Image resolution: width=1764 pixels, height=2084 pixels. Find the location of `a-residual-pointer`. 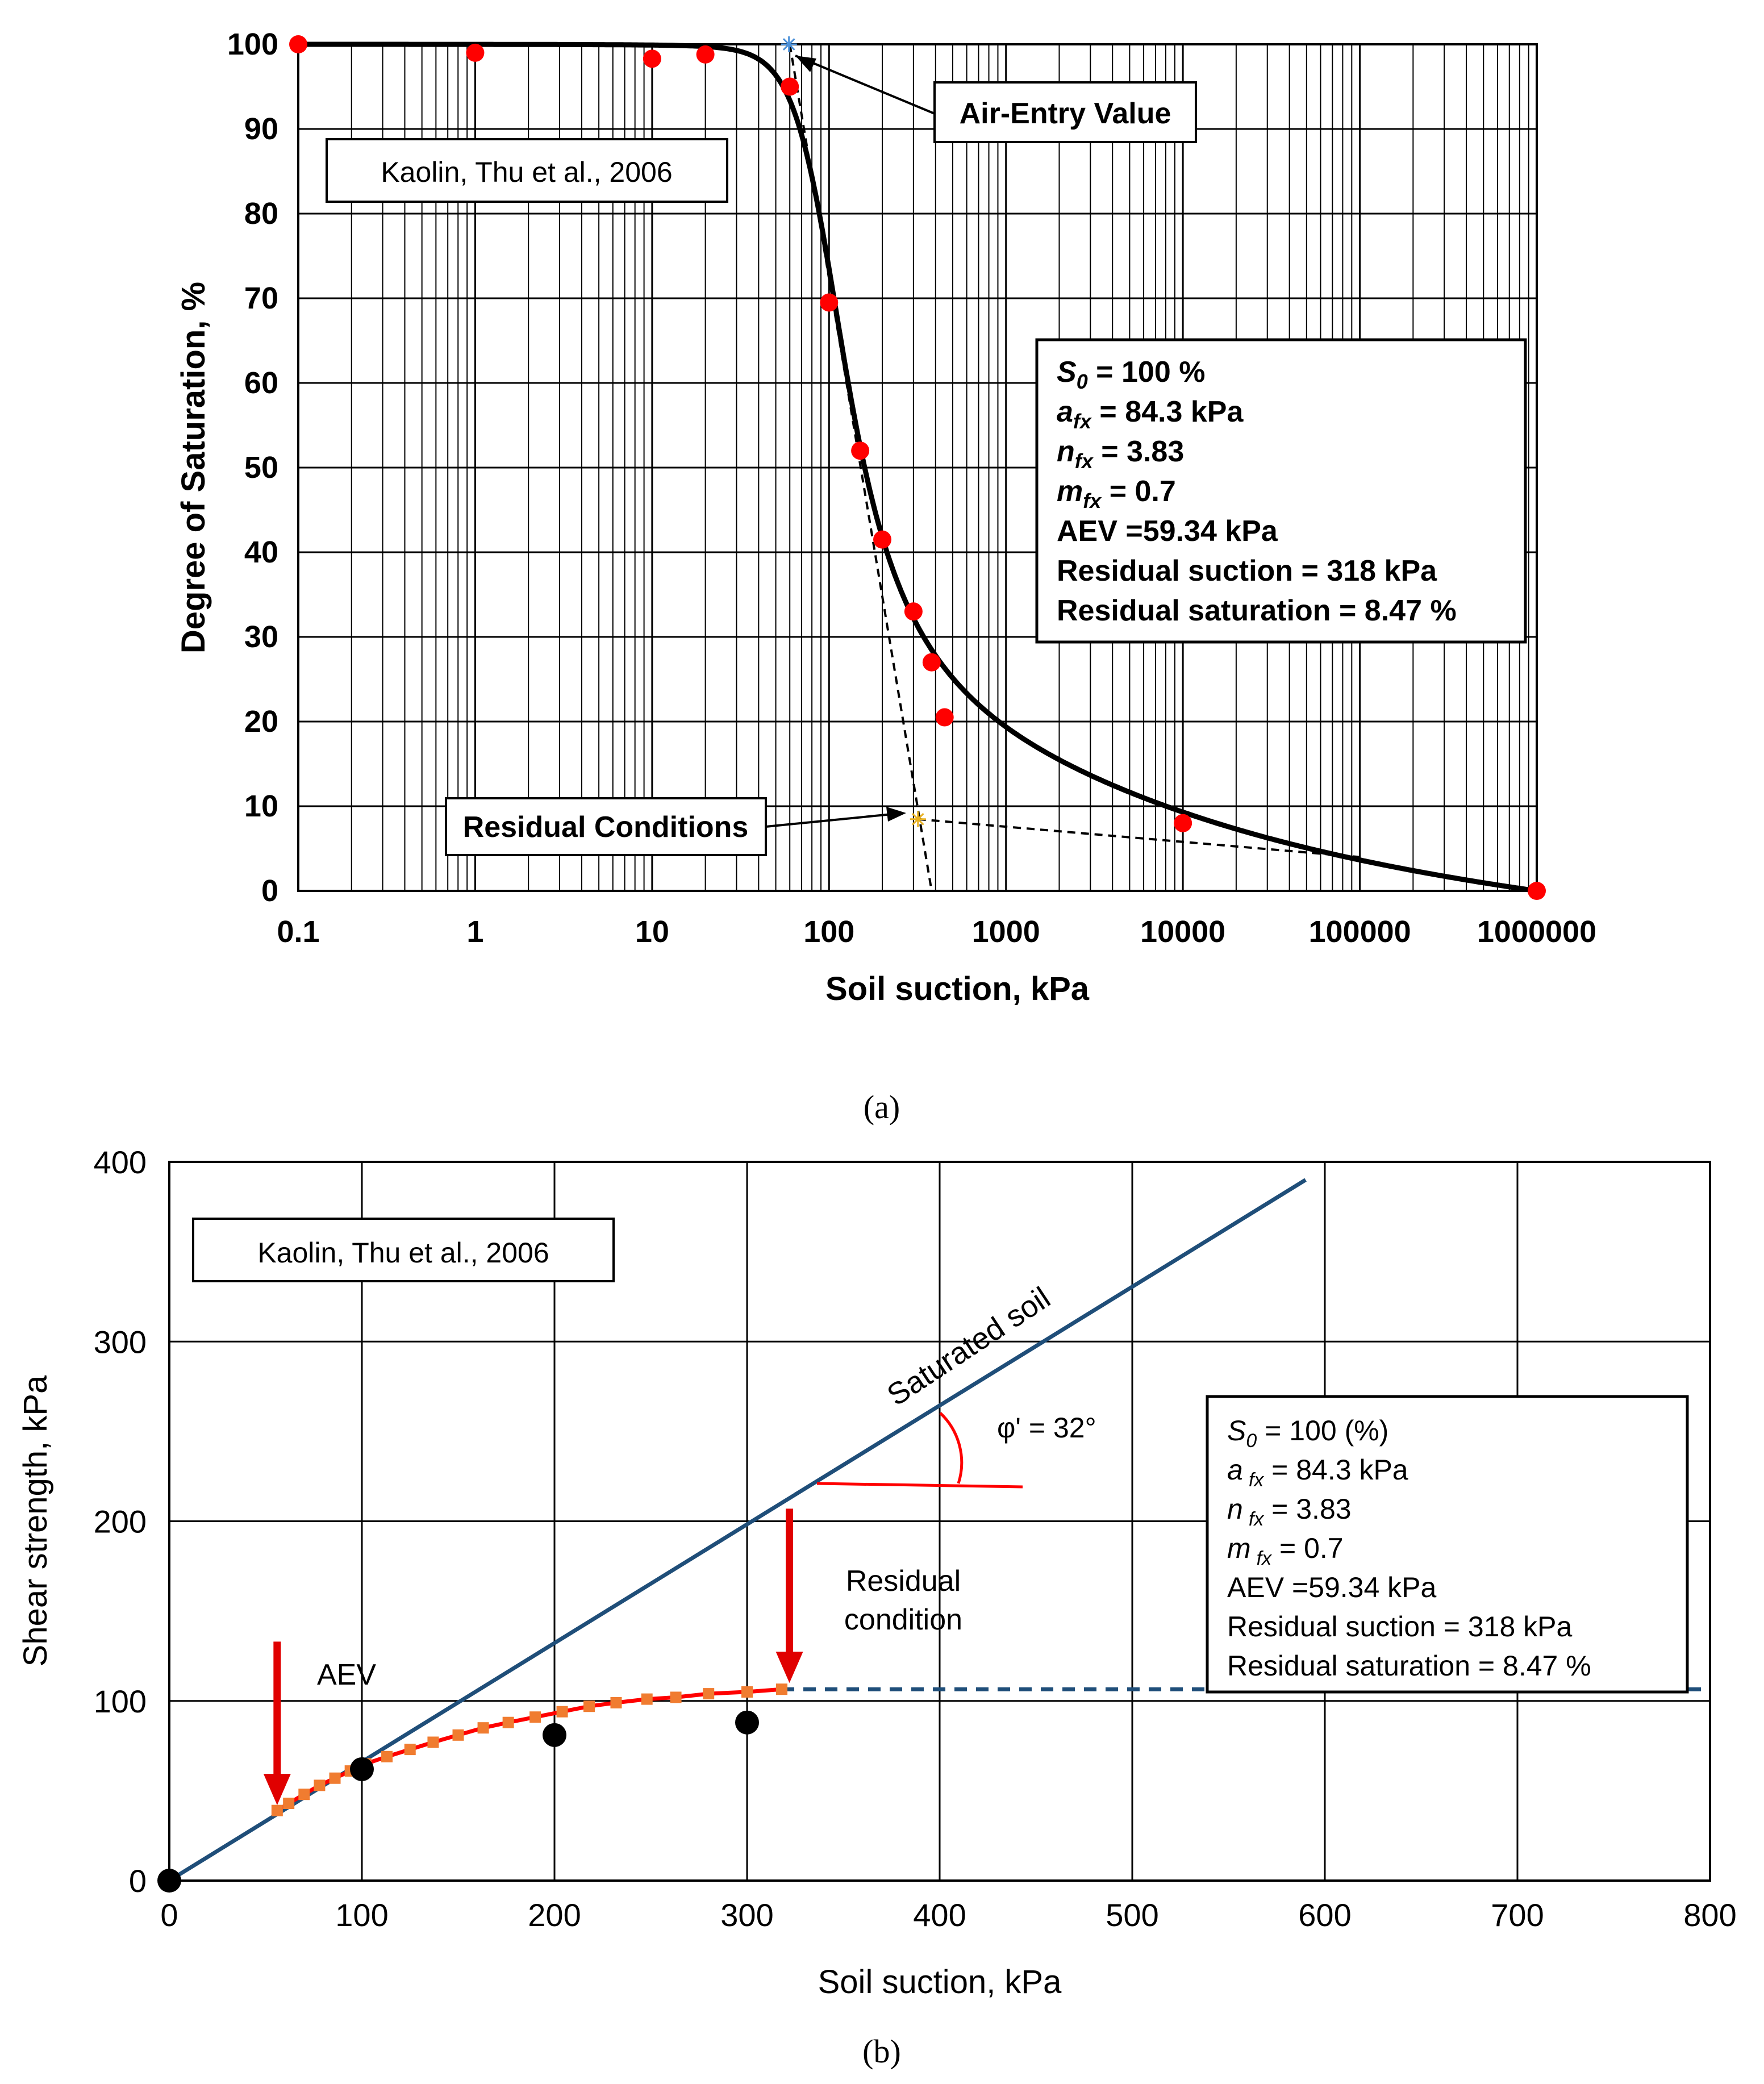

a-residual-pointer is located at coordinates (831, 820).